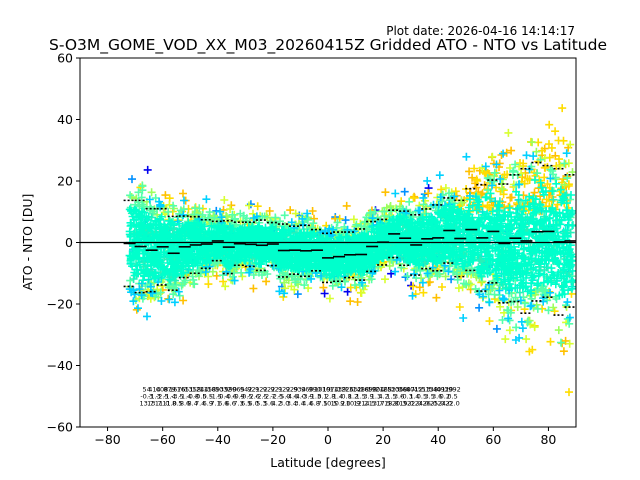 The width and height of the screenshot is (640, 480). What do you see at coordinates (445, 390) in the screenshot?
I see `bin-count-label: 4920` at bounding box center [445, 390].